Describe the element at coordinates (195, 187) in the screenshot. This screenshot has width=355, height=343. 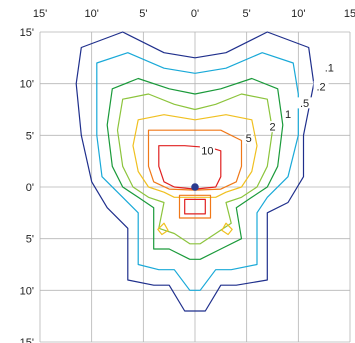
I see `origin-marker` at that location.